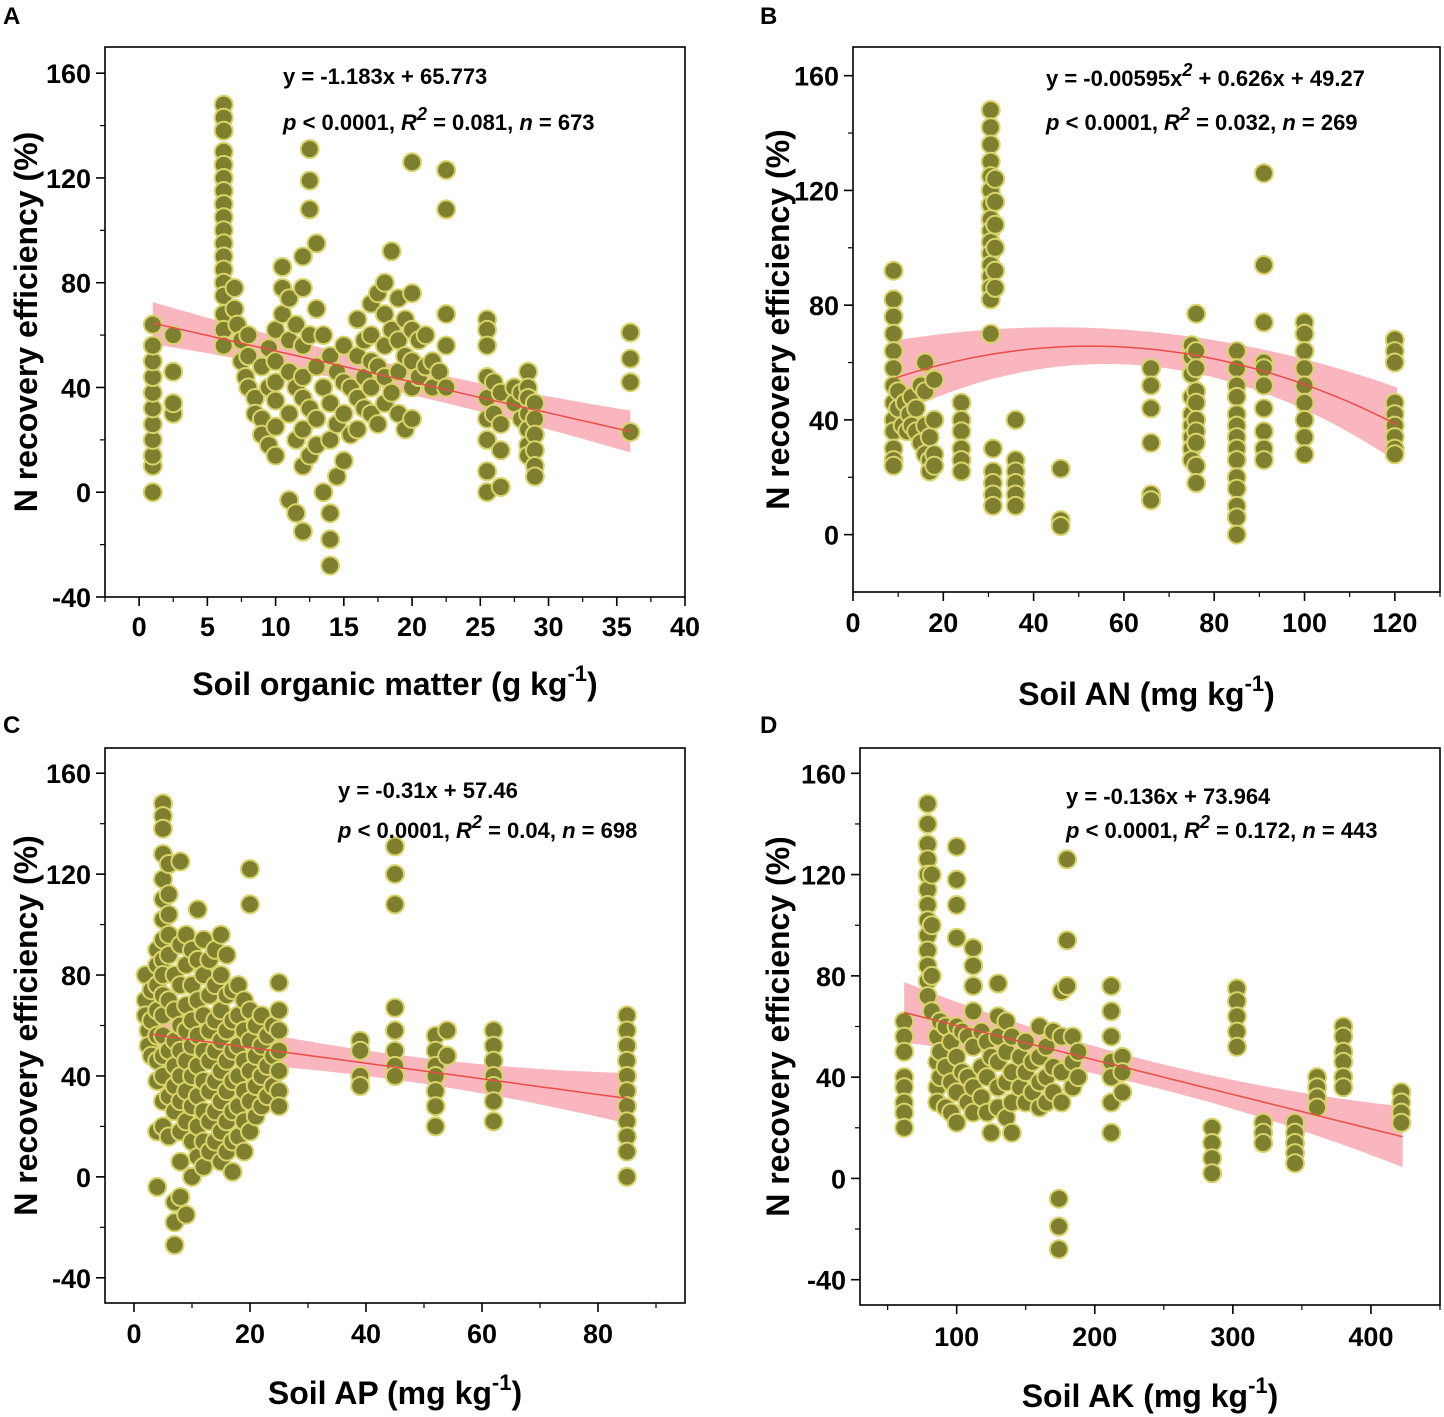  Describe the element at coordinates (1205, 75) in the screenshot. I see `regression-equation: y = -0.00595x2 + 0.626x + 49.27` at that location.